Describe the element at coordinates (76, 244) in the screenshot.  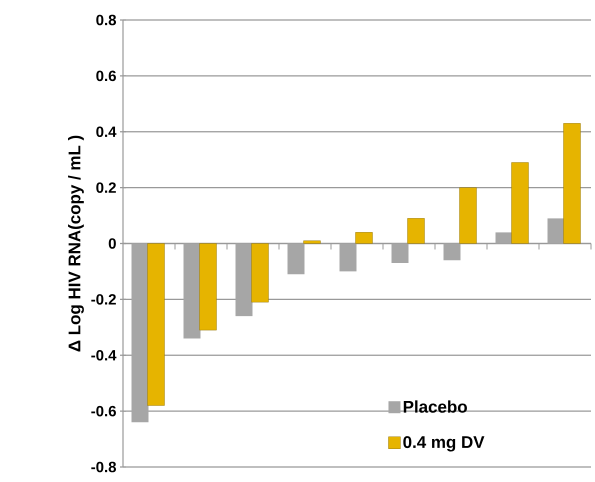
I see `y-axis-title: Δ Log HIV RNA(copy / mL )` at that location.